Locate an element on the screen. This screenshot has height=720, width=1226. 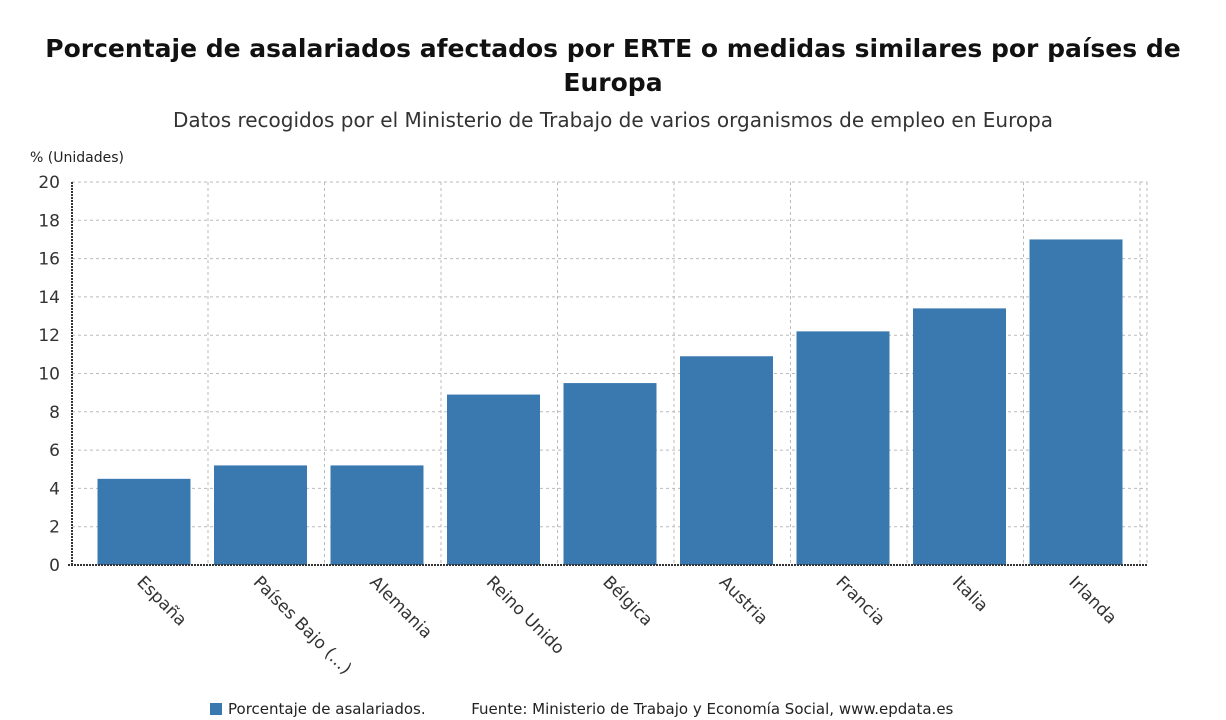
y-tick-label: 20 is located at coordinates (49, 183).